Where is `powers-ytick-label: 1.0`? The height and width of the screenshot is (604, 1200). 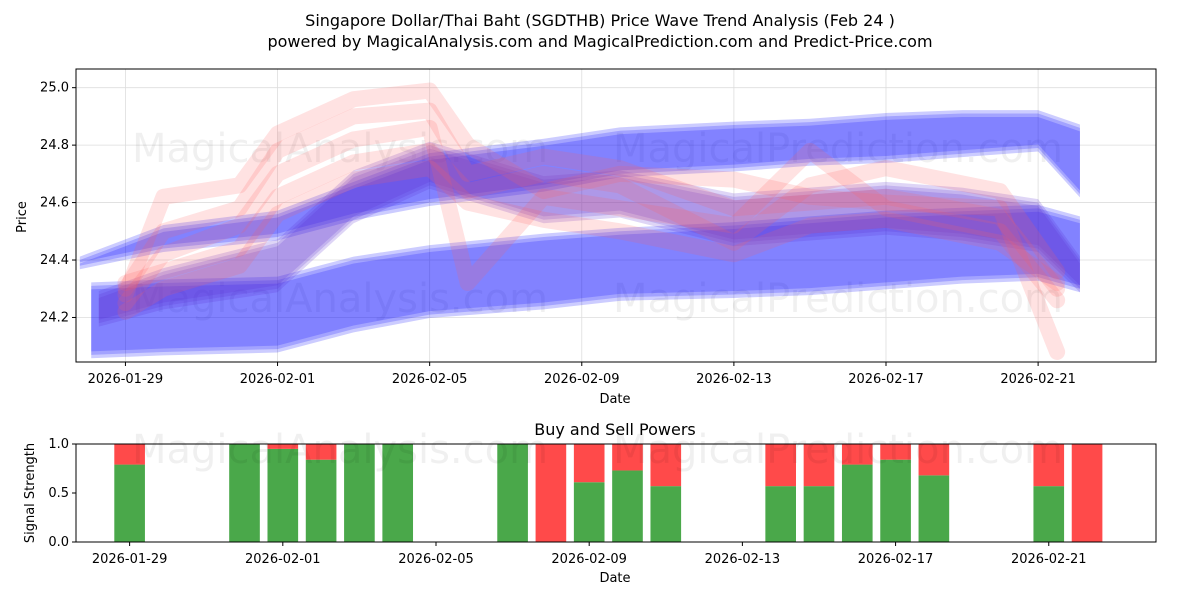
powers-ytick-label: 1.0 is located at coordinates (58, 444).